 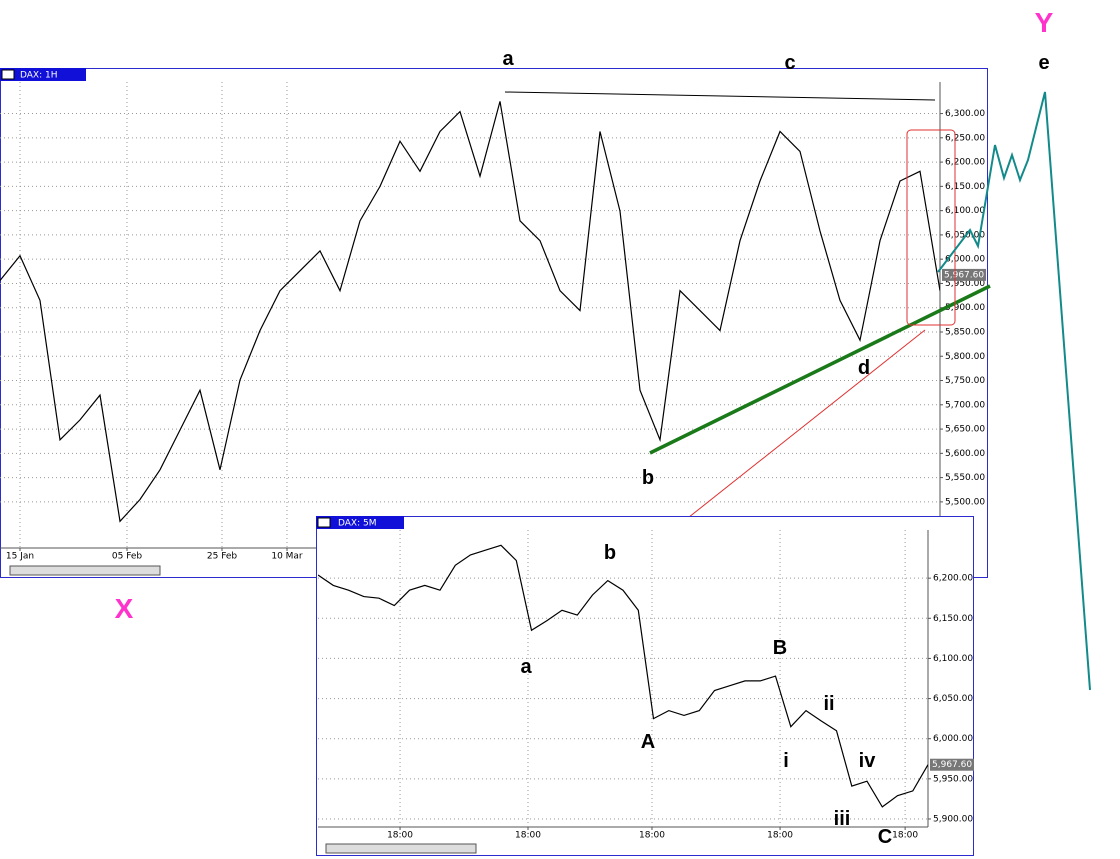 What do you see at coordinates (1043, 63) in the screenshot?
I see `wave-label: e` at bounding box center [1043, 63].